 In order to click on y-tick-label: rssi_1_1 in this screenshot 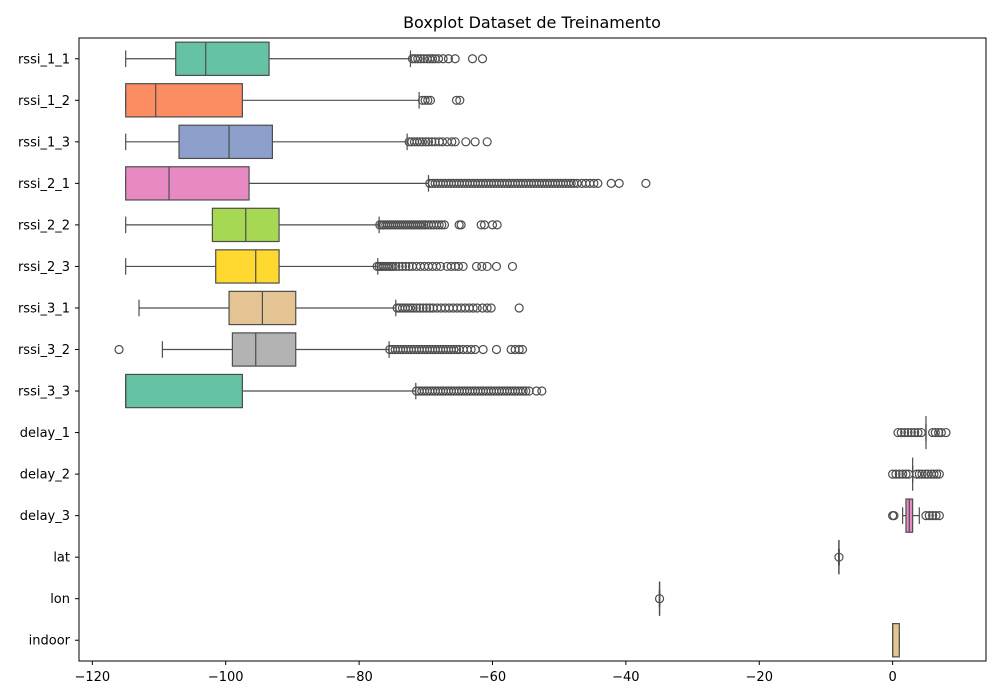, I will do `click(44, 59)`.